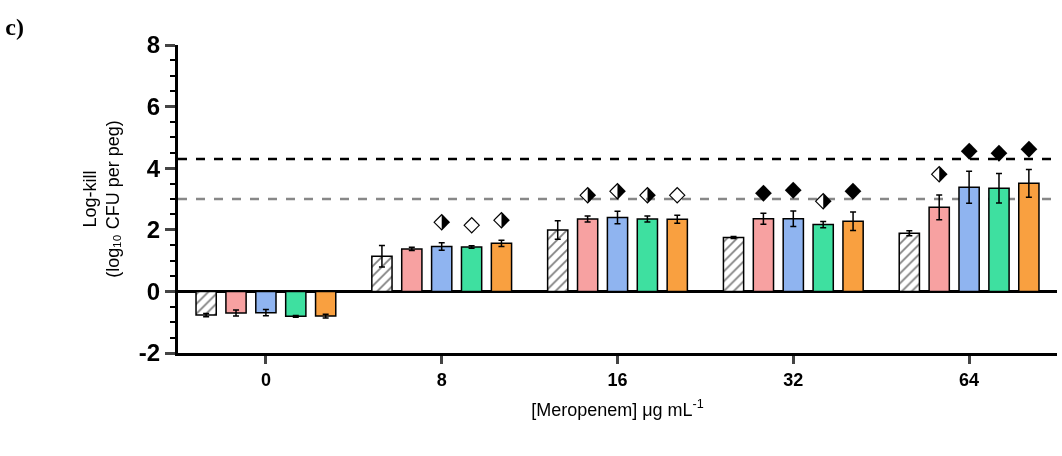  I want to click on y-tick-label: 0, so click(153, 291).